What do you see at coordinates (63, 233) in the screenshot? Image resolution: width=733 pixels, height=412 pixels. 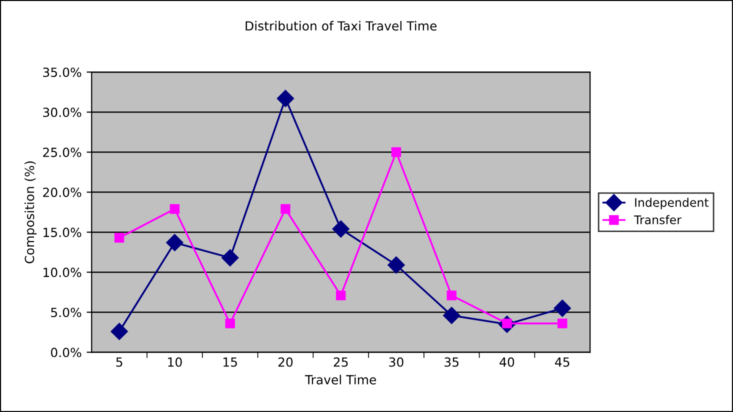 I see `y-tick-label: 15.0%` at bounding box center [63, 233].